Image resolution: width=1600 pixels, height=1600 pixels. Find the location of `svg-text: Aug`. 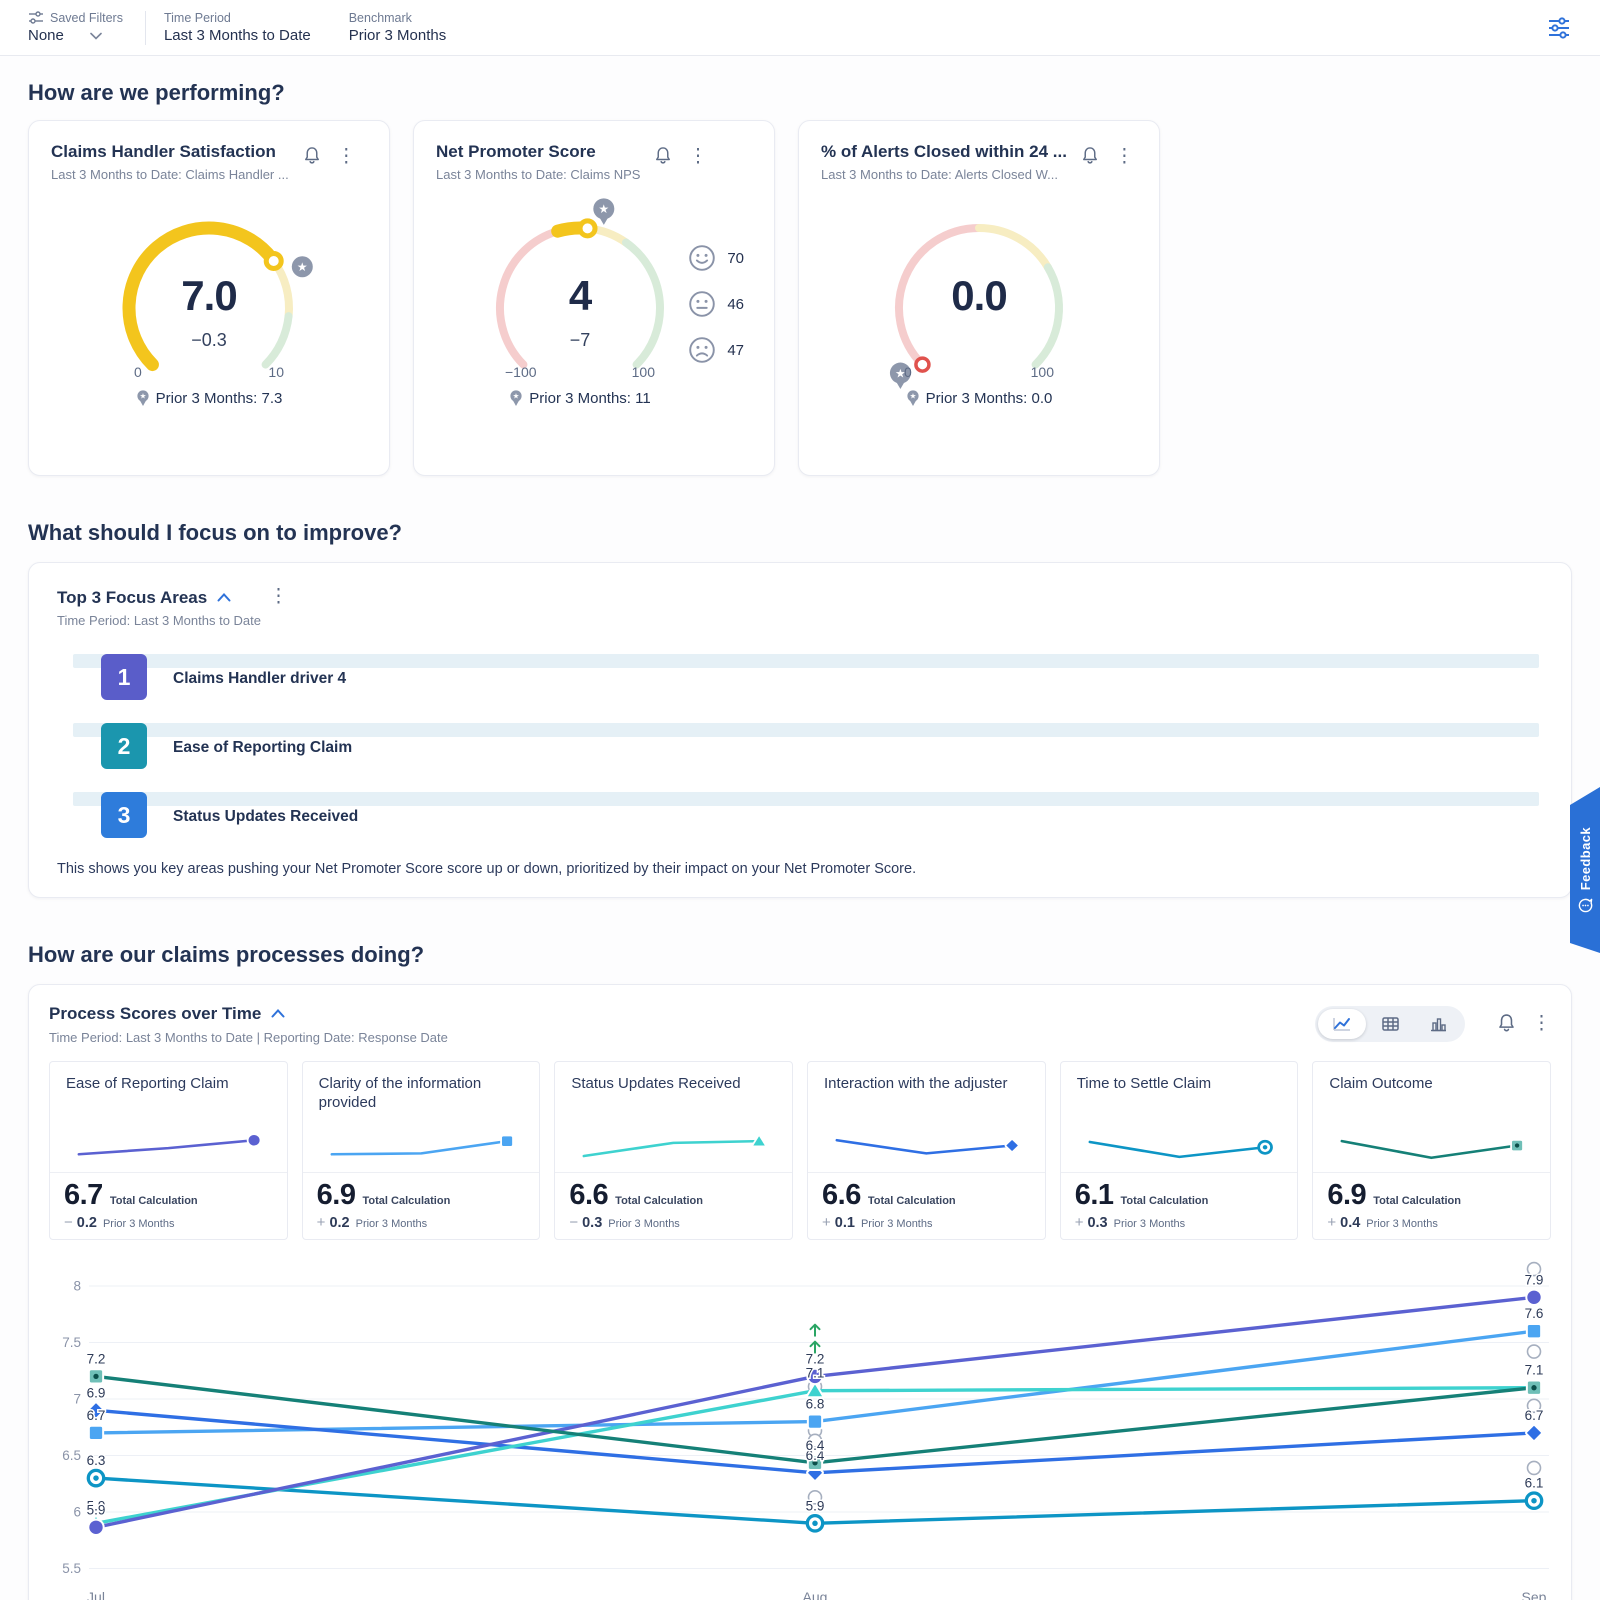

svg-text: Aug is located at coordinates (815, 1594).